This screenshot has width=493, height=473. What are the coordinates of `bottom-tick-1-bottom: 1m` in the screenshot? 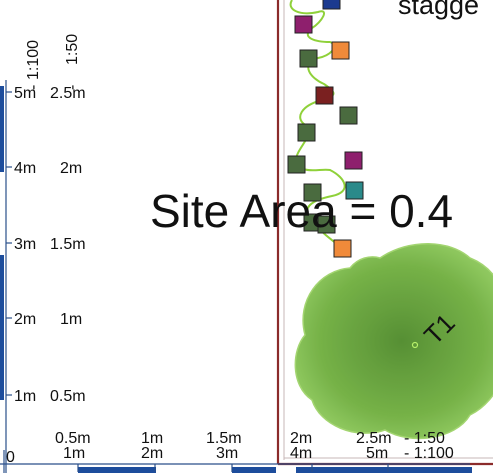 It's located at (74, 453).